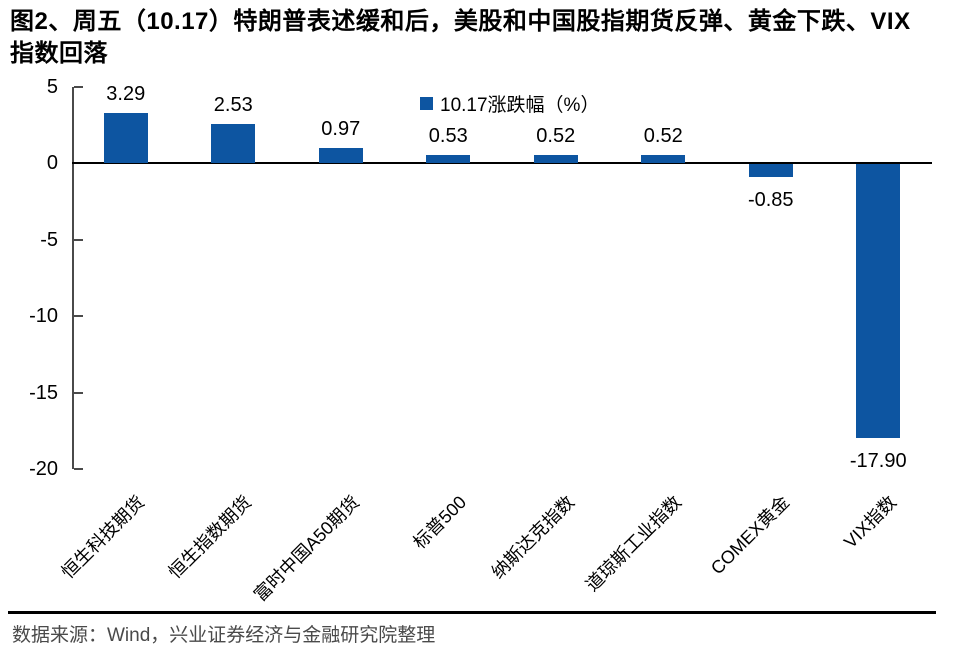 Image resolution: width=959 pixels, height=647 pixels. Describe the element at coordinates (233, 105) in the screenshot. I see `bar-value-label: 2.53` at that location.